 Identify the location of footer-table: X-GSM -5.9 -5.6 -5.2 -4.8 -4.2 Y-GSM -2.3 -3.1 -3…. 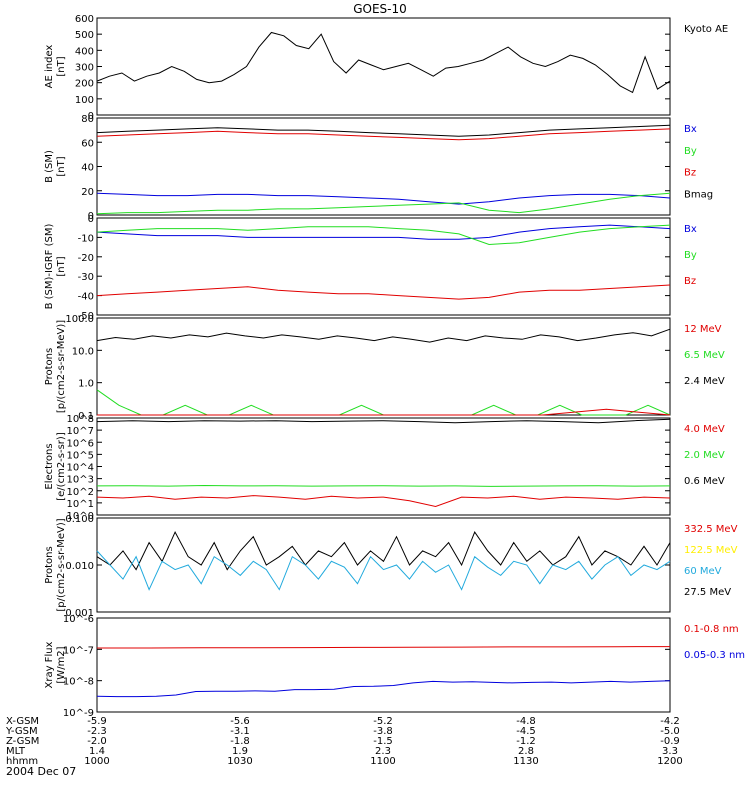
(344, 741).